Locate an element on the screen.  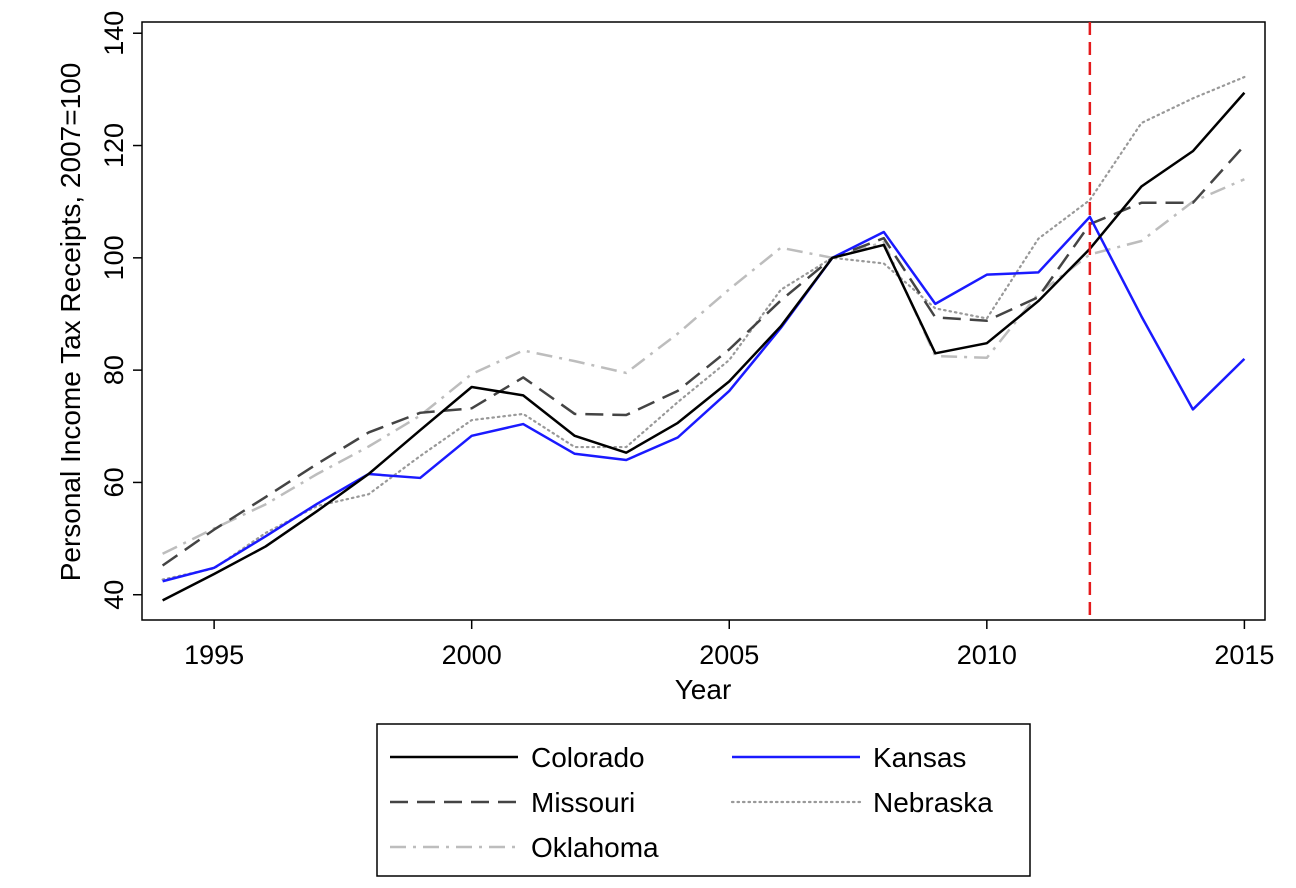
y-tick-label: 120 is located at coordinates (114, 145).